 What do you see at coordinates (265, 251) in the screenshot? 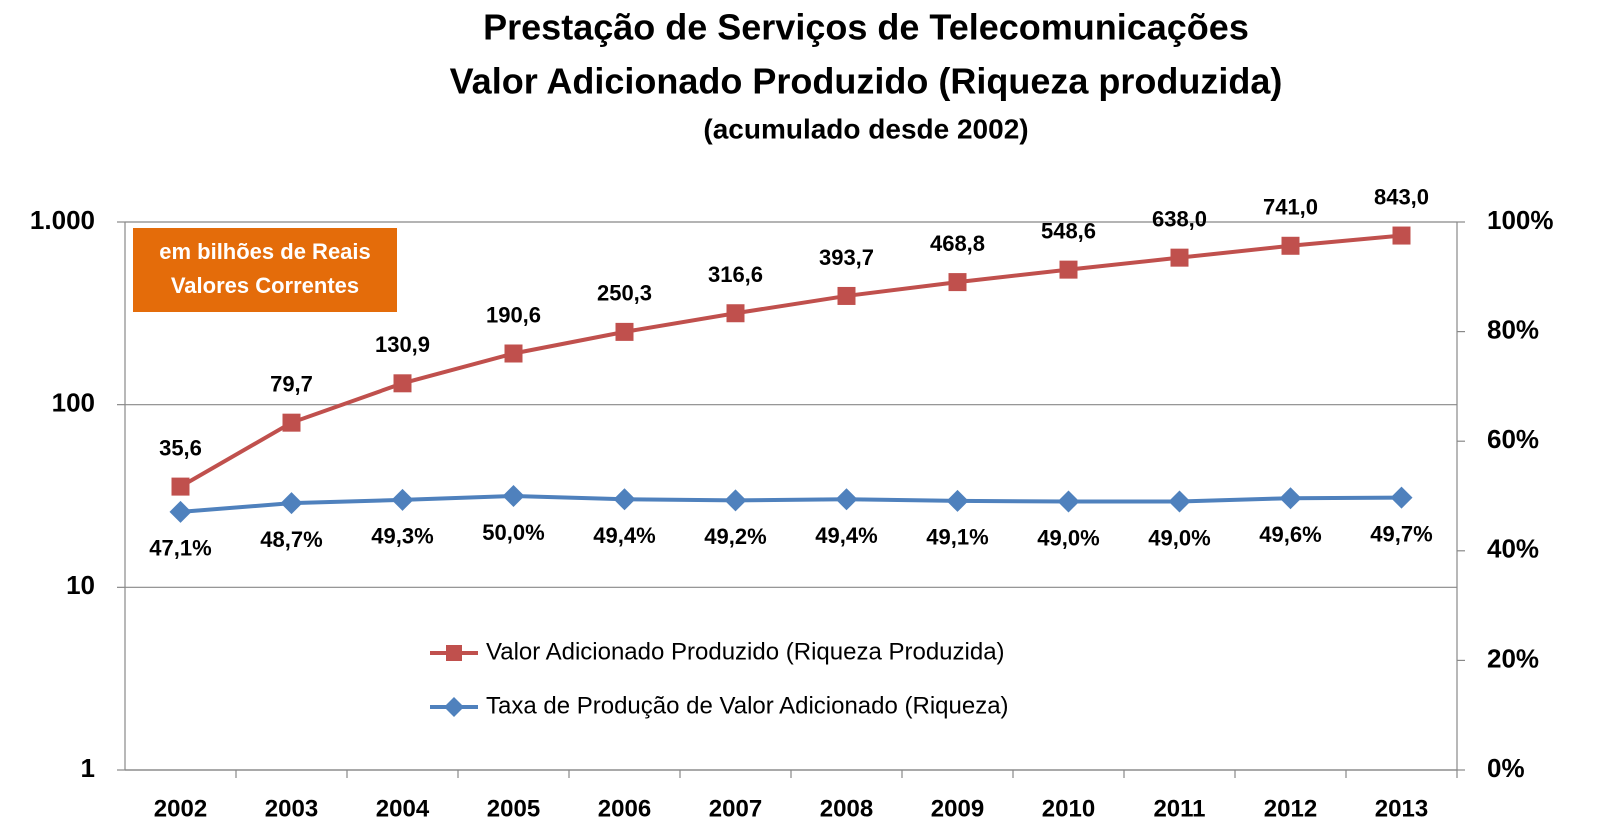
I see `annotation: em bilhões de Reais` at bounding box center [265, 251].